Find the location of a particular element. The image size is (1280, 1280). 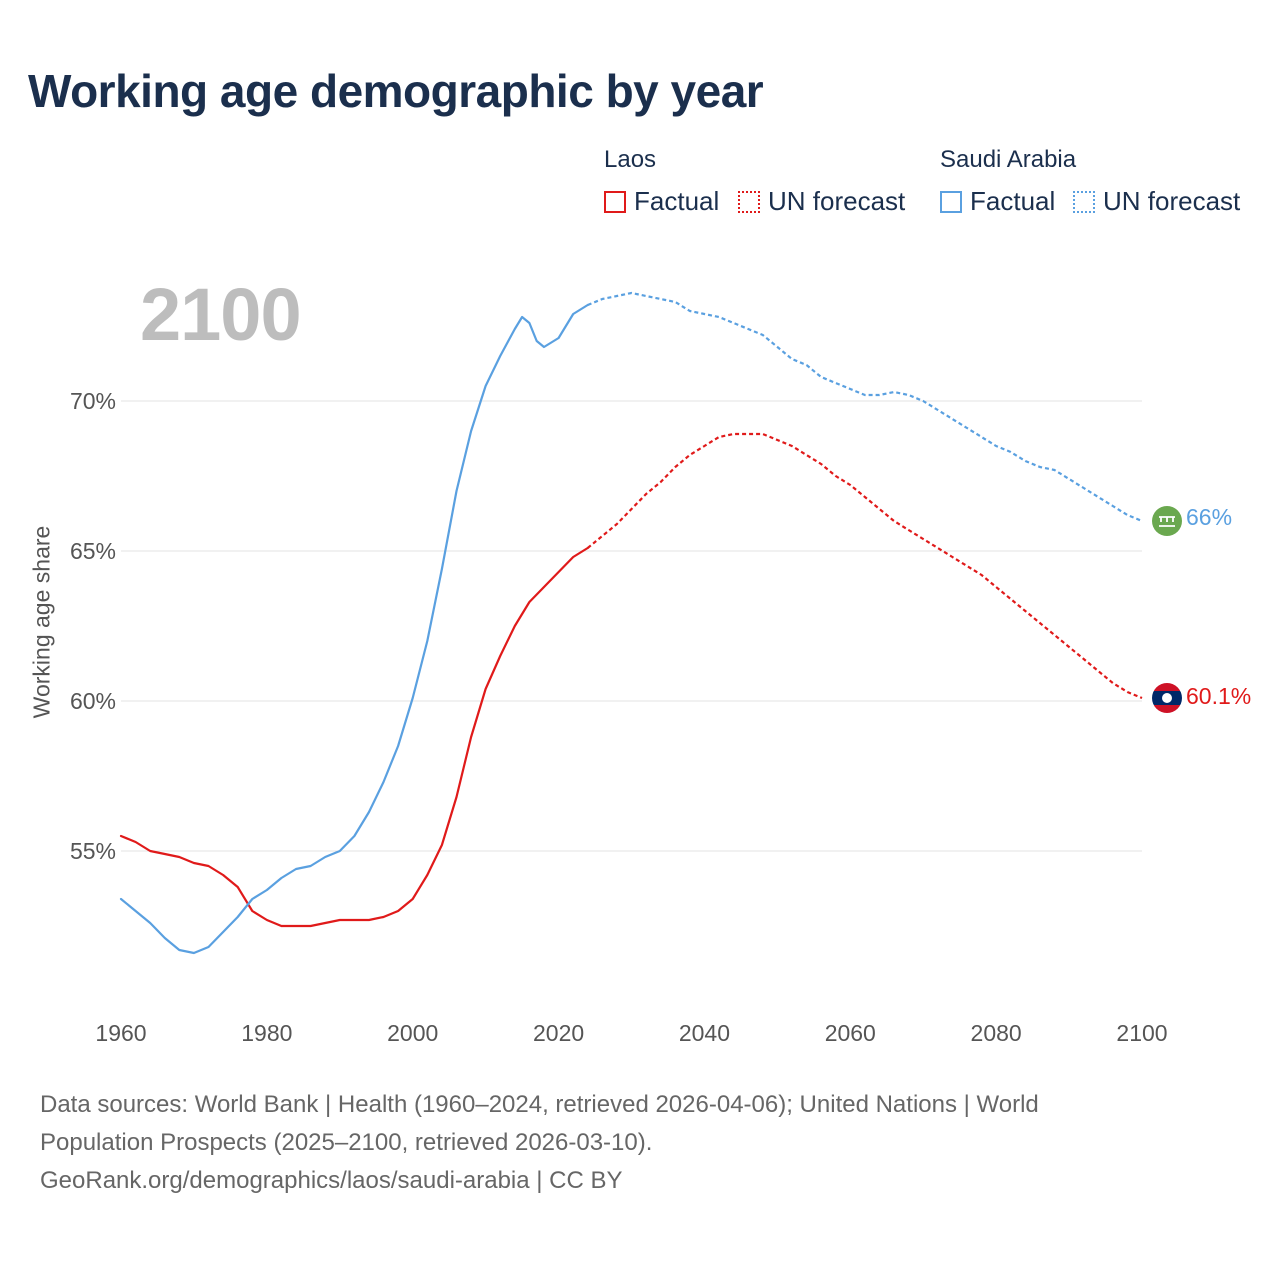

x-tick-label: 2100 is located at coordinates (1141, 1033).